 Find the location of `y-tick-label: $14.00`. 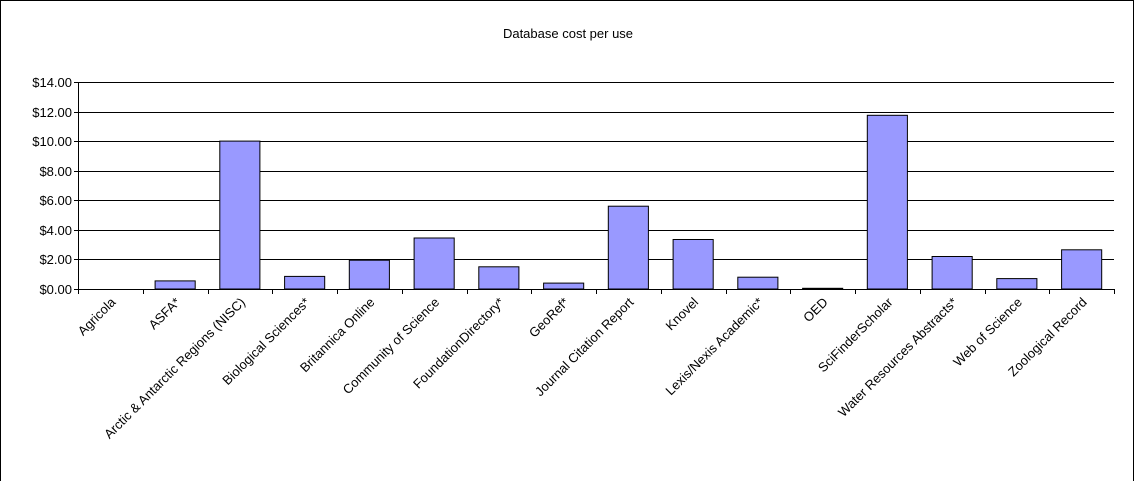

y-tick-label: $14.00 is located at coordinates (52, 82).